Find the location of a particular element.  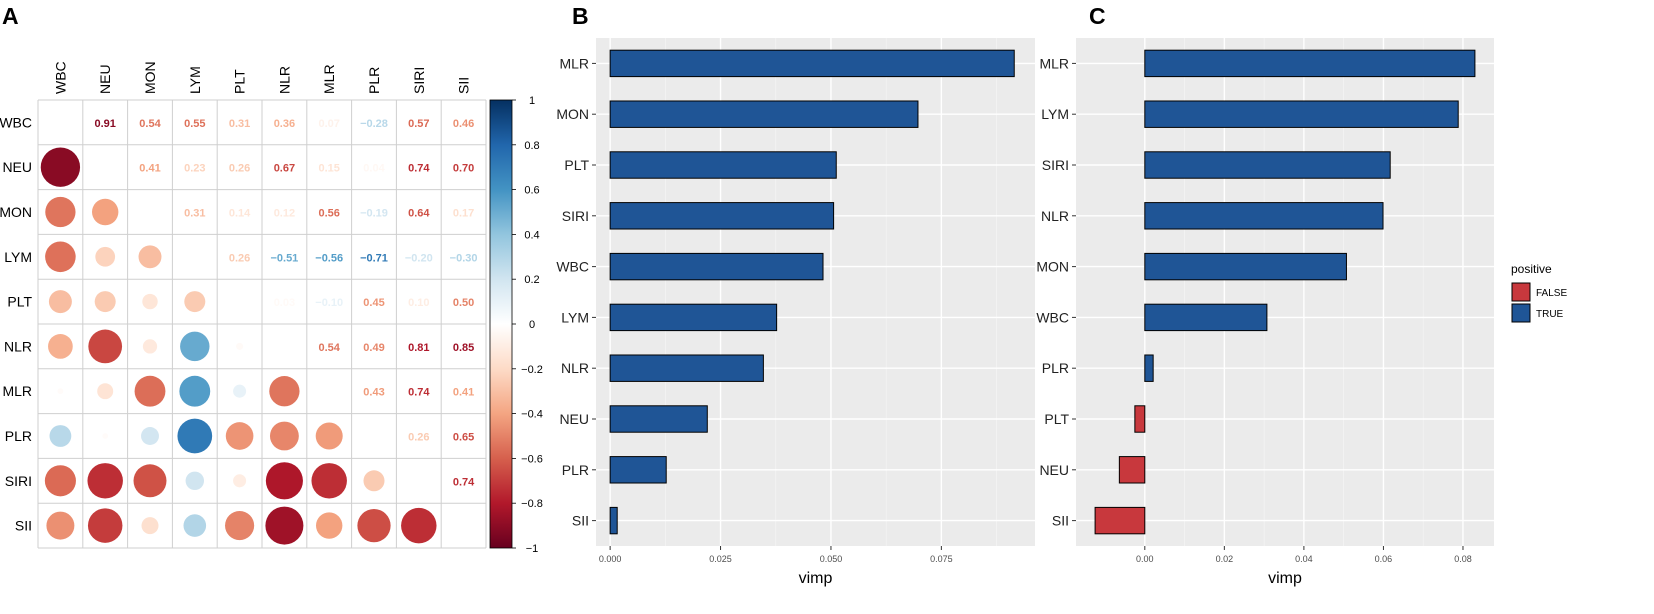

correlation-value: 0.14 is located at coordinates (240, 214).